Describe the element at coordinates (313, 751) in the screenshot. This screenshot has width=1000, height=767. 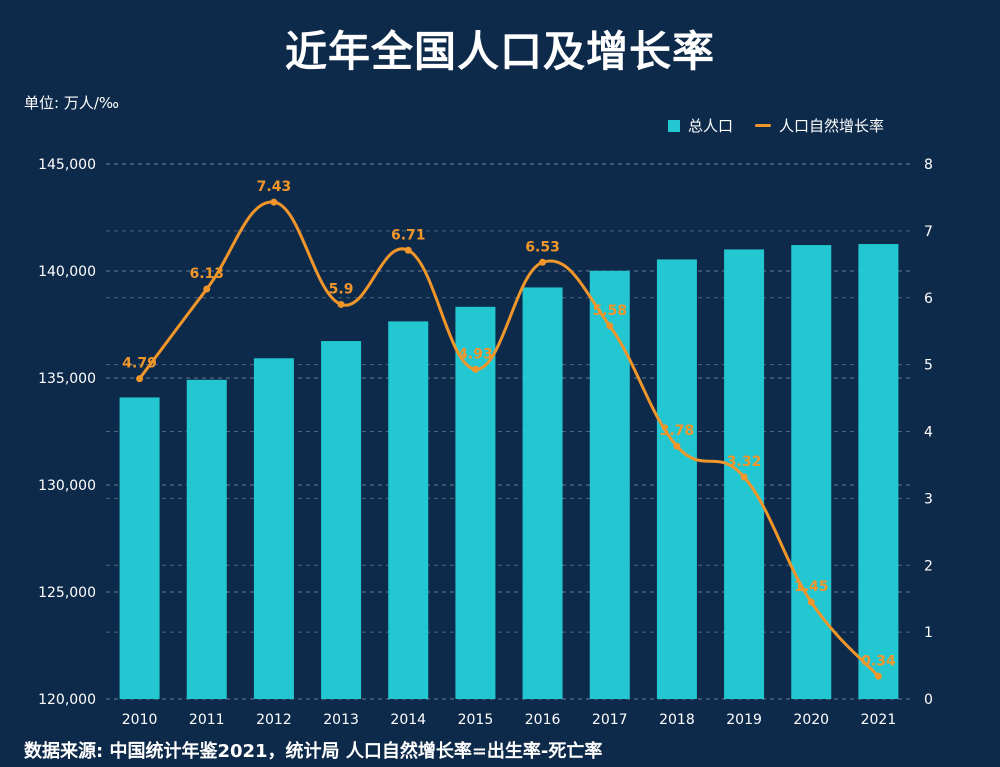
I see `source-footer: 数据来源: 中国统计年鉴2021，统计局 人口自然增长率=出生率-死亡率` at that location.